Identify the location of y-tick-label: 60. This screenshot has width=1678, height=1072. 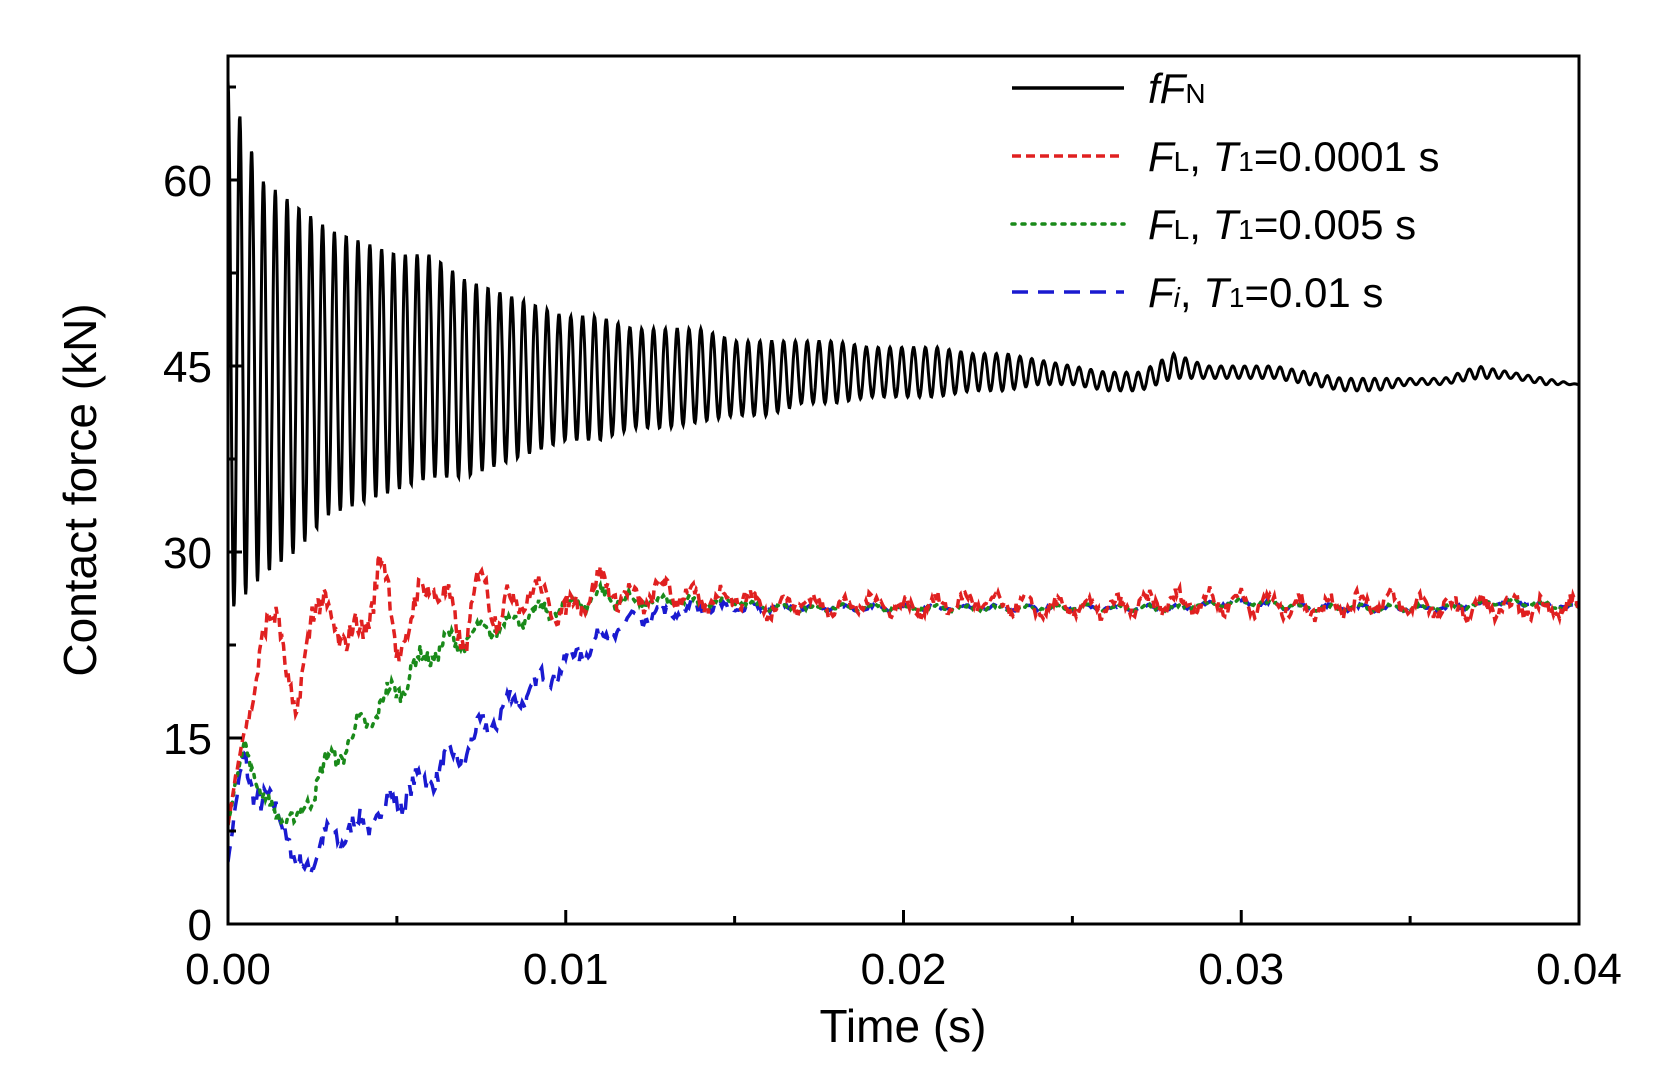
(187, 181).